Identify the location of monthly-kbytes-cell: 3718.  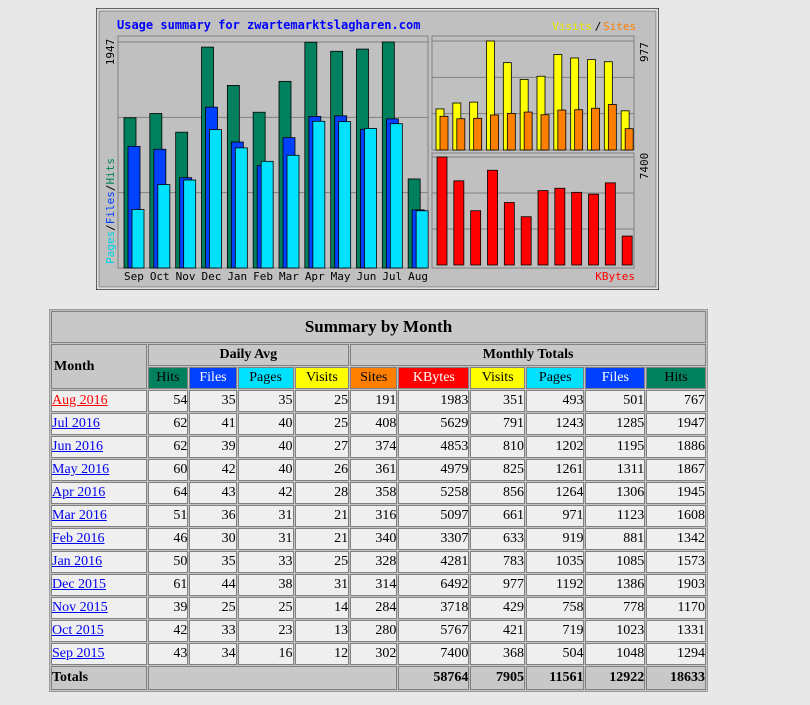
(434, 608).